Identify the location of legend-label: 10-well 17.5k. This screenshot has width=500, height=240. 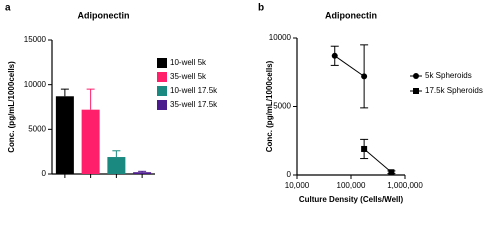
(194, 90).